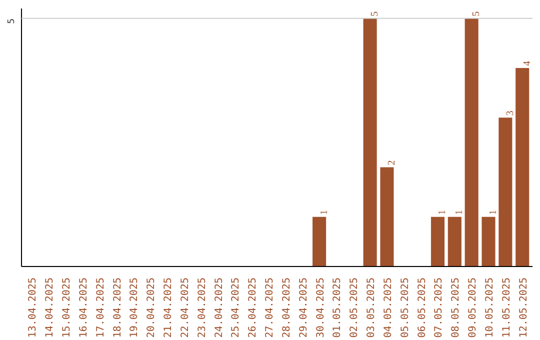 The image size is (540, 340). I want to click on x-tick-label: 21.04.2025, so click(168, 307).